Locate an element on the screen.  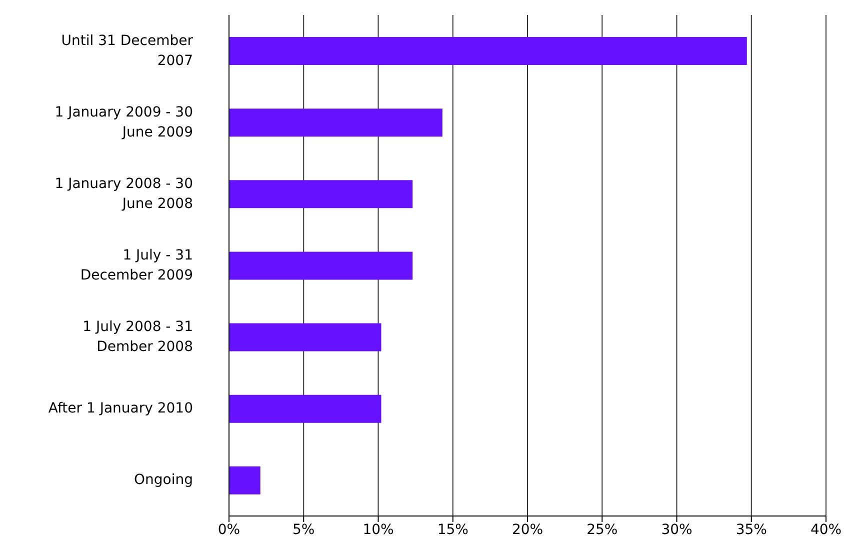
x-tick-label: 20% is located at coordinates (528, 530).